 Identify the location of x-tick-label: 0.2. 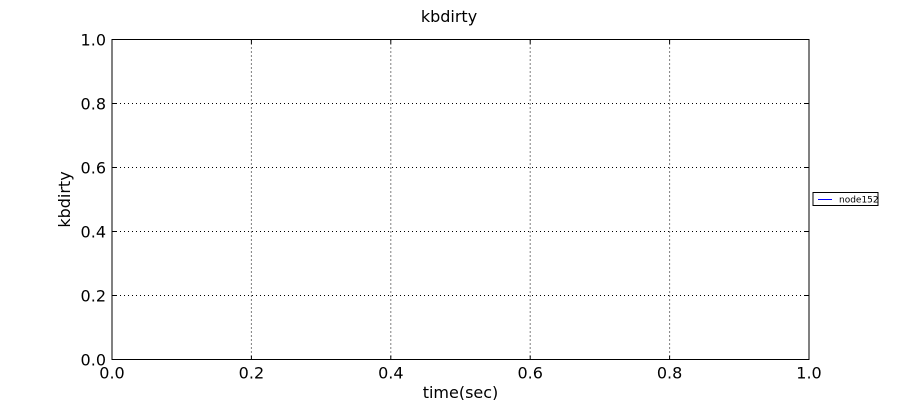
(251, 373).